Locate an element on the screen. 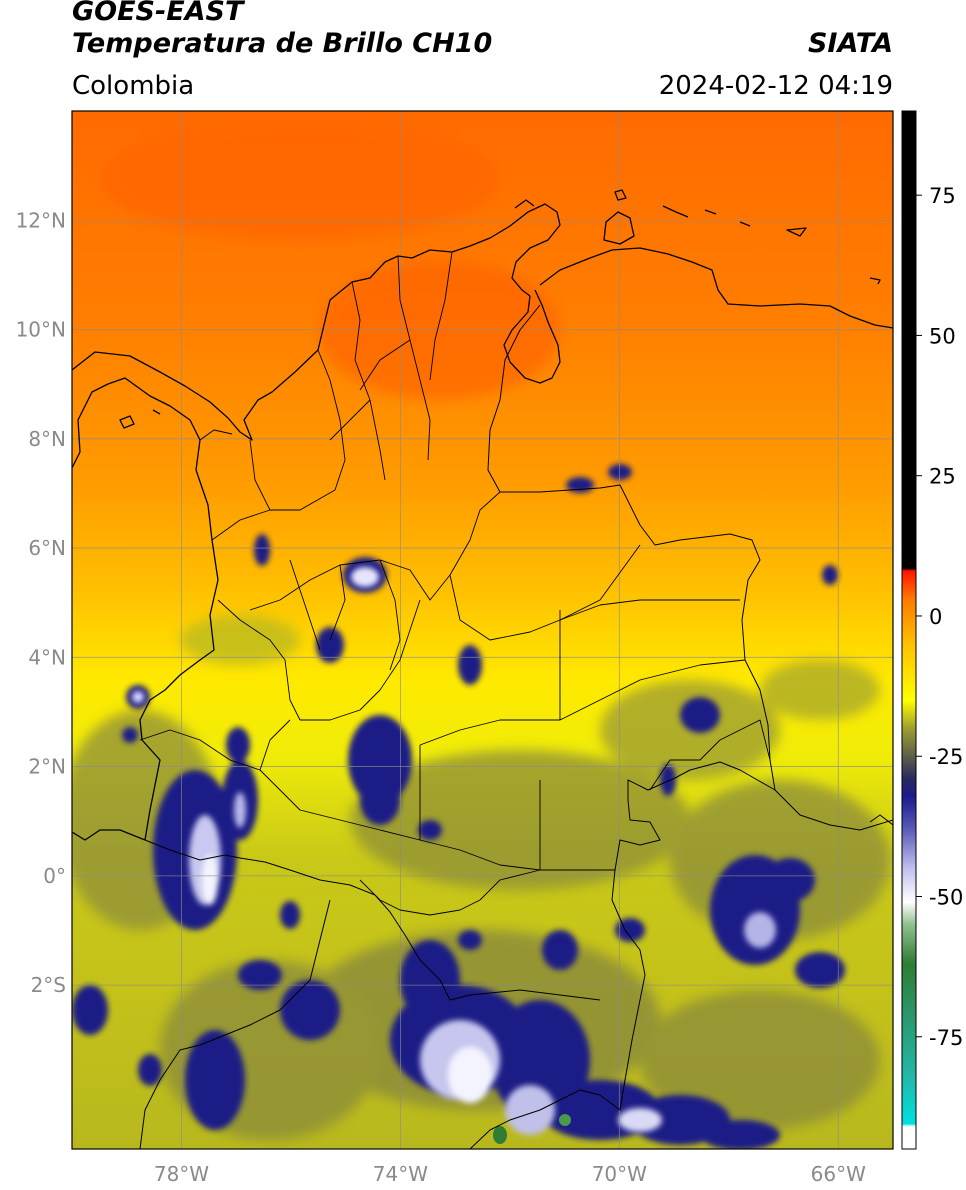 The height and width of the screenshot is (1190, 966). coldest-patches is located at coordinates (532, 1129).